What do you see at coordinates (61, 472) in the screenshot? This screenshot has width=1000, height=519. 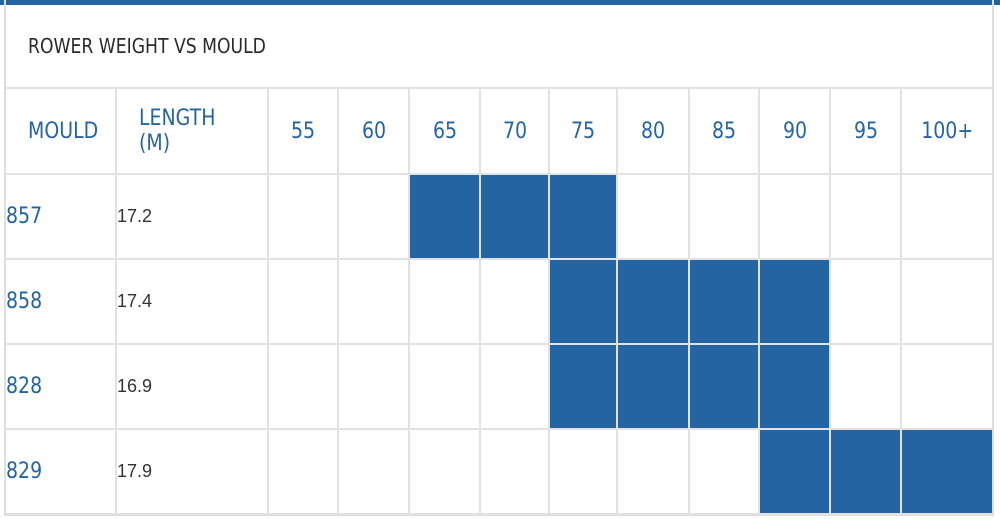 I see `mould-cell: 829` at bounding box center [61, 472].